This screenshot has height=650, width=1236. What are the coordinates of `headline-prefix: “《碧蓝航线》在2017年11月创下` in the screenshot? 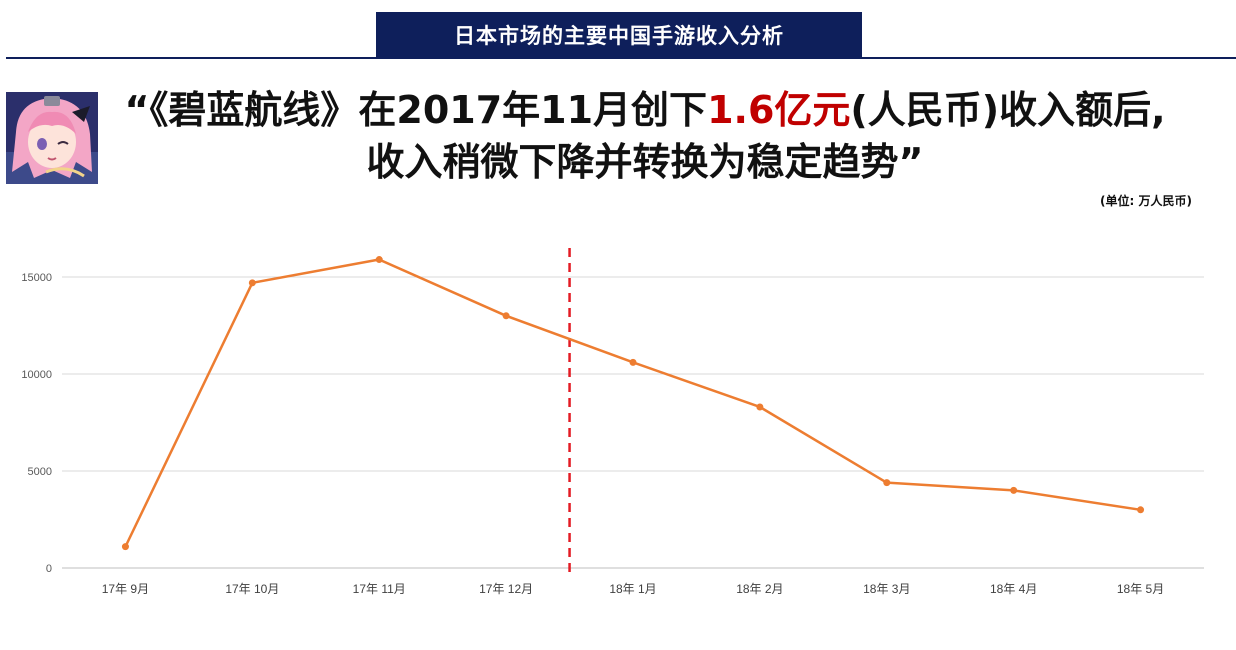 It's located at (416, 110).